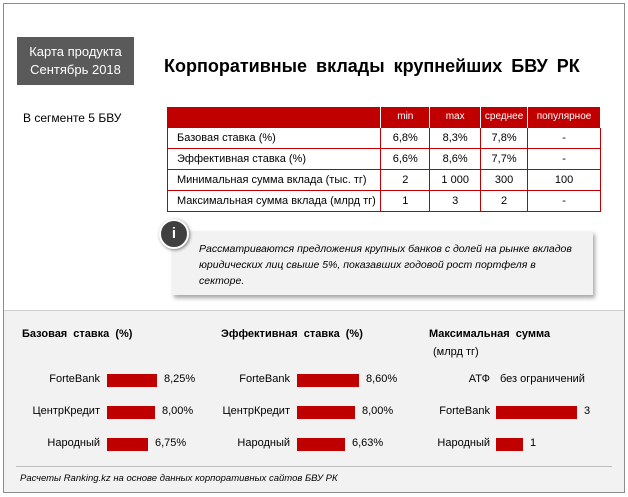 This screenshot has width=628, height=497. Describe the element at coordinates (456, 352) in the screenshot. I see `chart-subtitle: (млрд тг)` at that location.